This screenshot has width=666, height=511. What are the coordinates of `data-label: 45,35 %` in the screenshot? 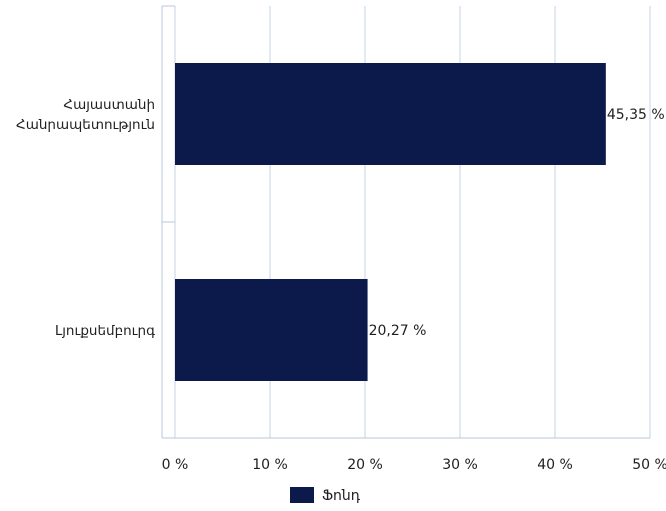 It's located at (636, 115).